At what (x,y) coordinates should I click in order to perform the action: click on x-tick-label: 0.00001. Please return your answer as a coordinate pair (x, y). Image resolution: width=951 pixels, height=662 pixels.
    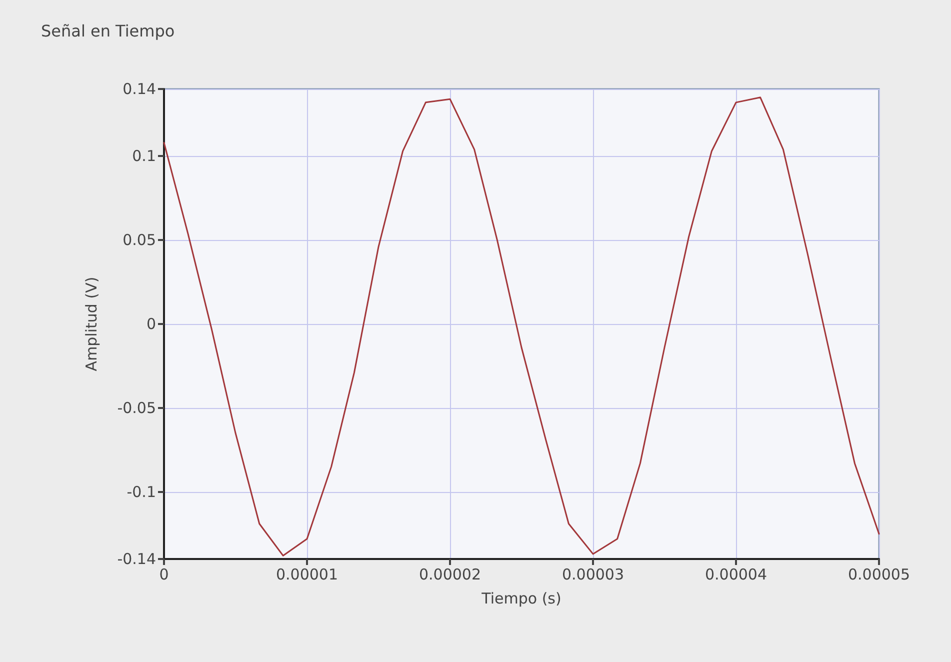
    Looking at the image, I should click on (307, 575).